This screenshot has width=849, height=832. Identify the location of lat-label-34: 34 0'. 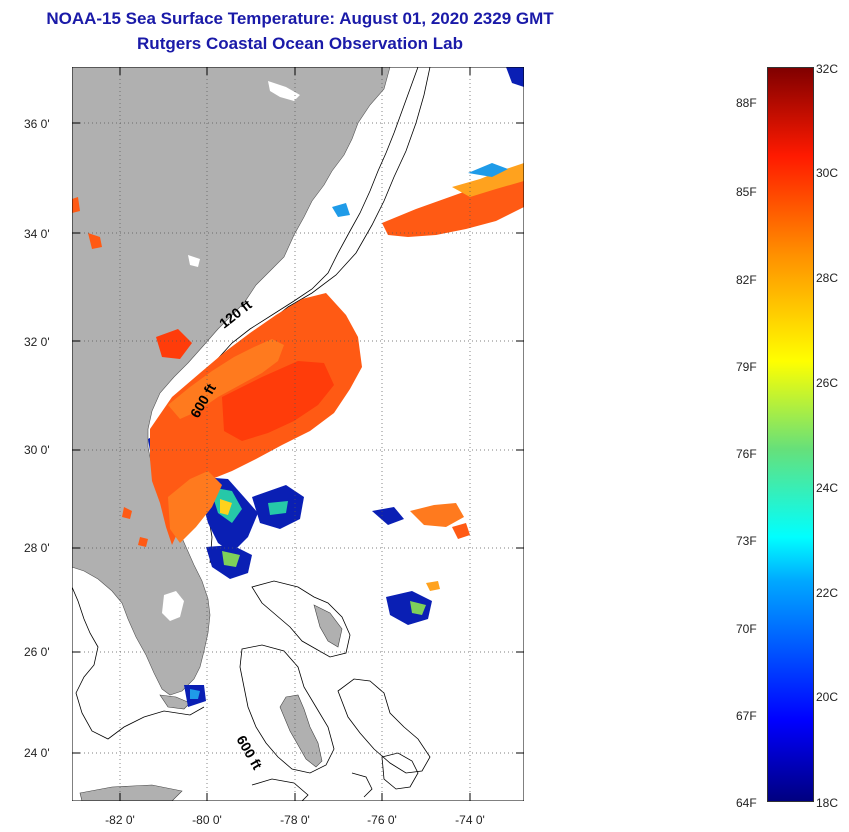
(37, 234).